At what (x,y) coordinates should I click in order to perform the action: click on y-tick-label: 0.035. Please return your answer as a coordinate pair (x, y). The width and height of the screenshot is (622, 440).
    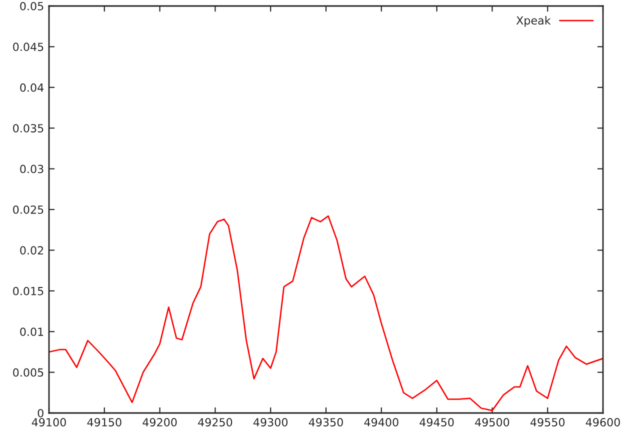
    Looking at the image, I should click on (28, 128).